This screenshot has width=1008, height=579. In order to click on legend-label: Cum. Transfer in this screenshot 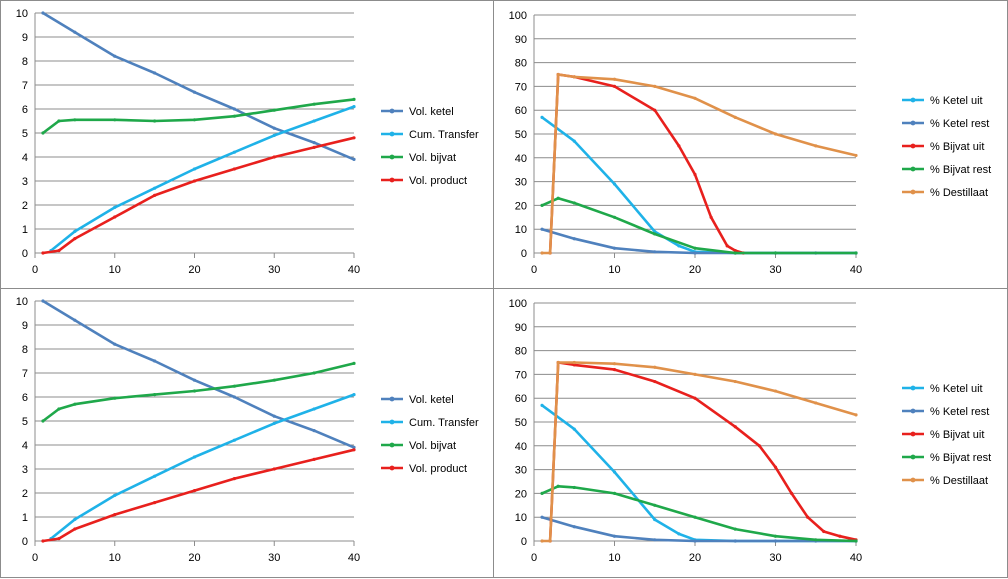, I will do `click(444, 135)`.